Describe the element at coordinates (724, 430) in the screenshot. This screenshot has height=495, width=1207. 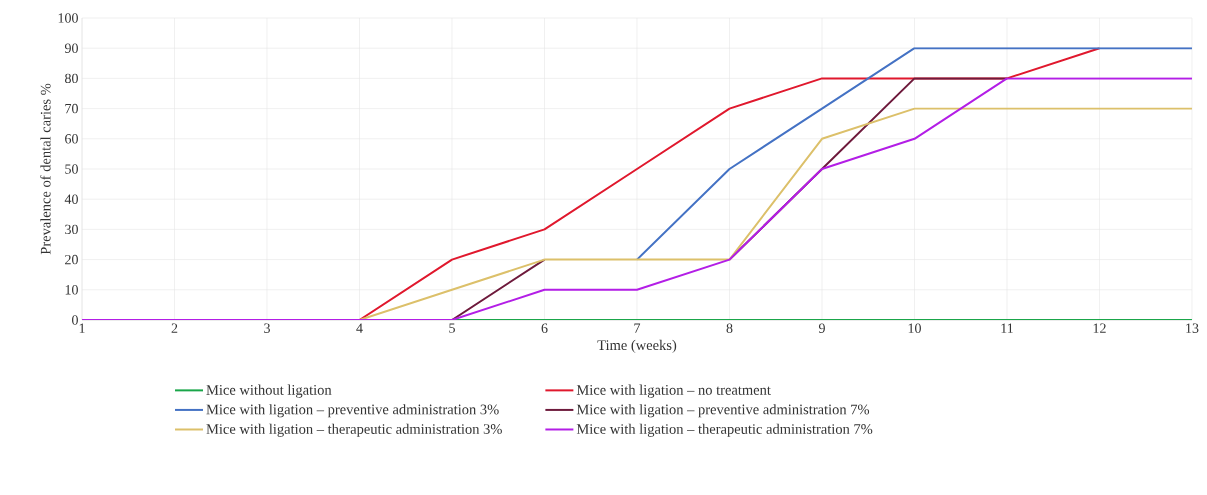
I see `legend-label: Mice with ligation – therapeutic administration 7%` at that location.